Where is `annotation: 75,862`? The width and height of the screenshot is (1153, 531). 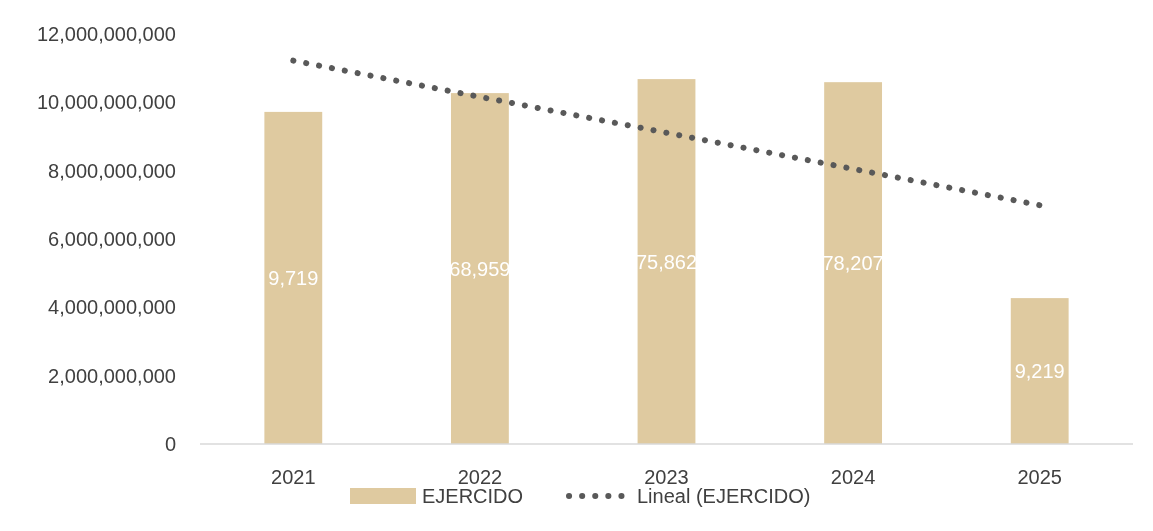
annotation: 75,862 is located at coordinates (666, 261).